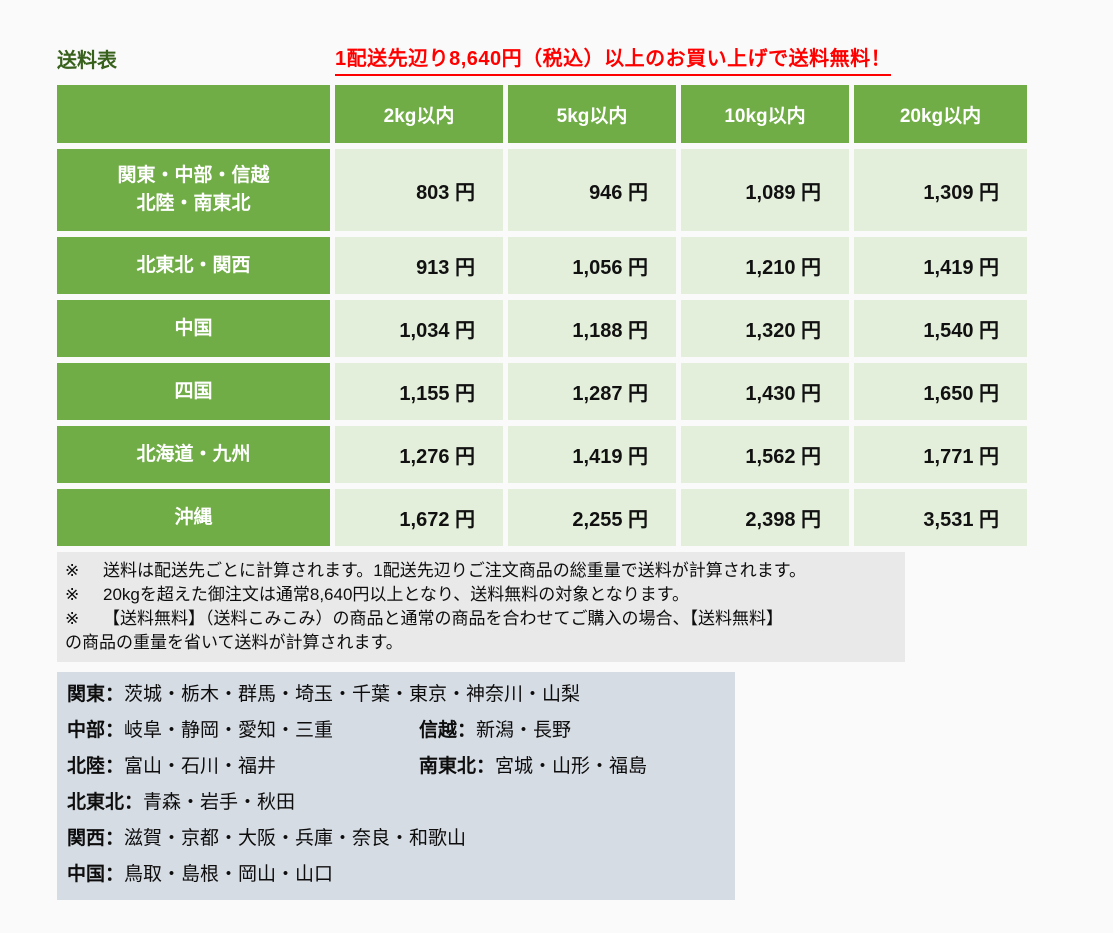 The width and height of the screenshot is (1113, 933). I want to click on legend-prefectures: 富山・石川・福井, so click(200, 766).